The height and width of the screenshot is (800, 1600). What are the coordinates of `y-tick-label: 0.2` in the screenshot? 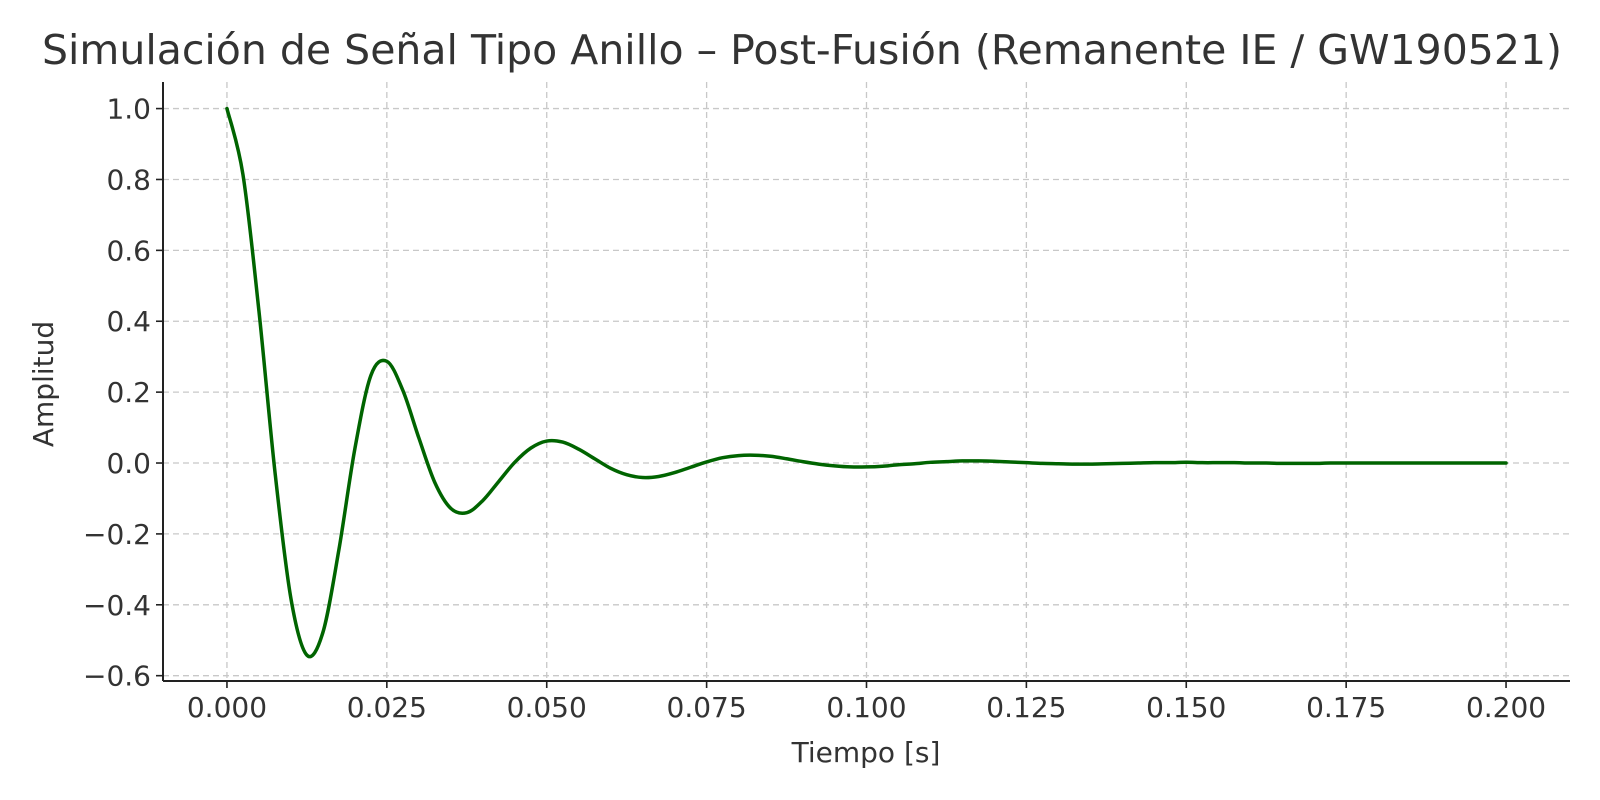 It's located at (128, 392).